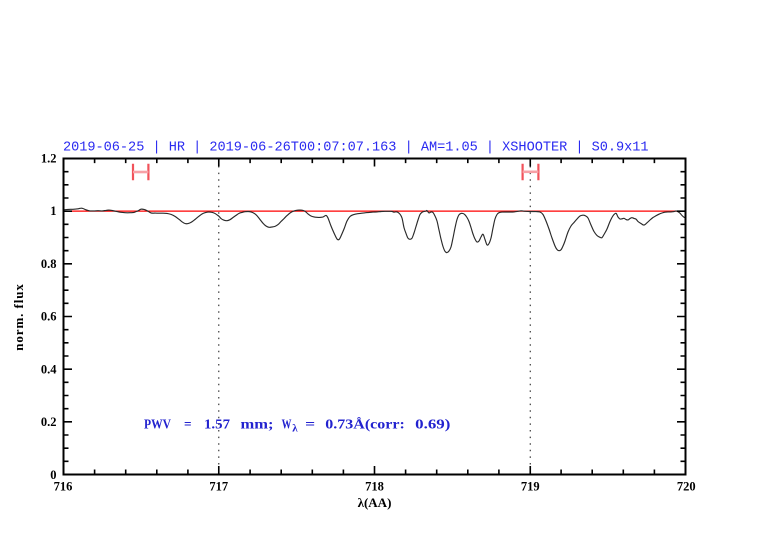 Image resolution: width=782 pixels, height=542 pixels. I want to click on svg-text: 0.4, so click(49, 369).